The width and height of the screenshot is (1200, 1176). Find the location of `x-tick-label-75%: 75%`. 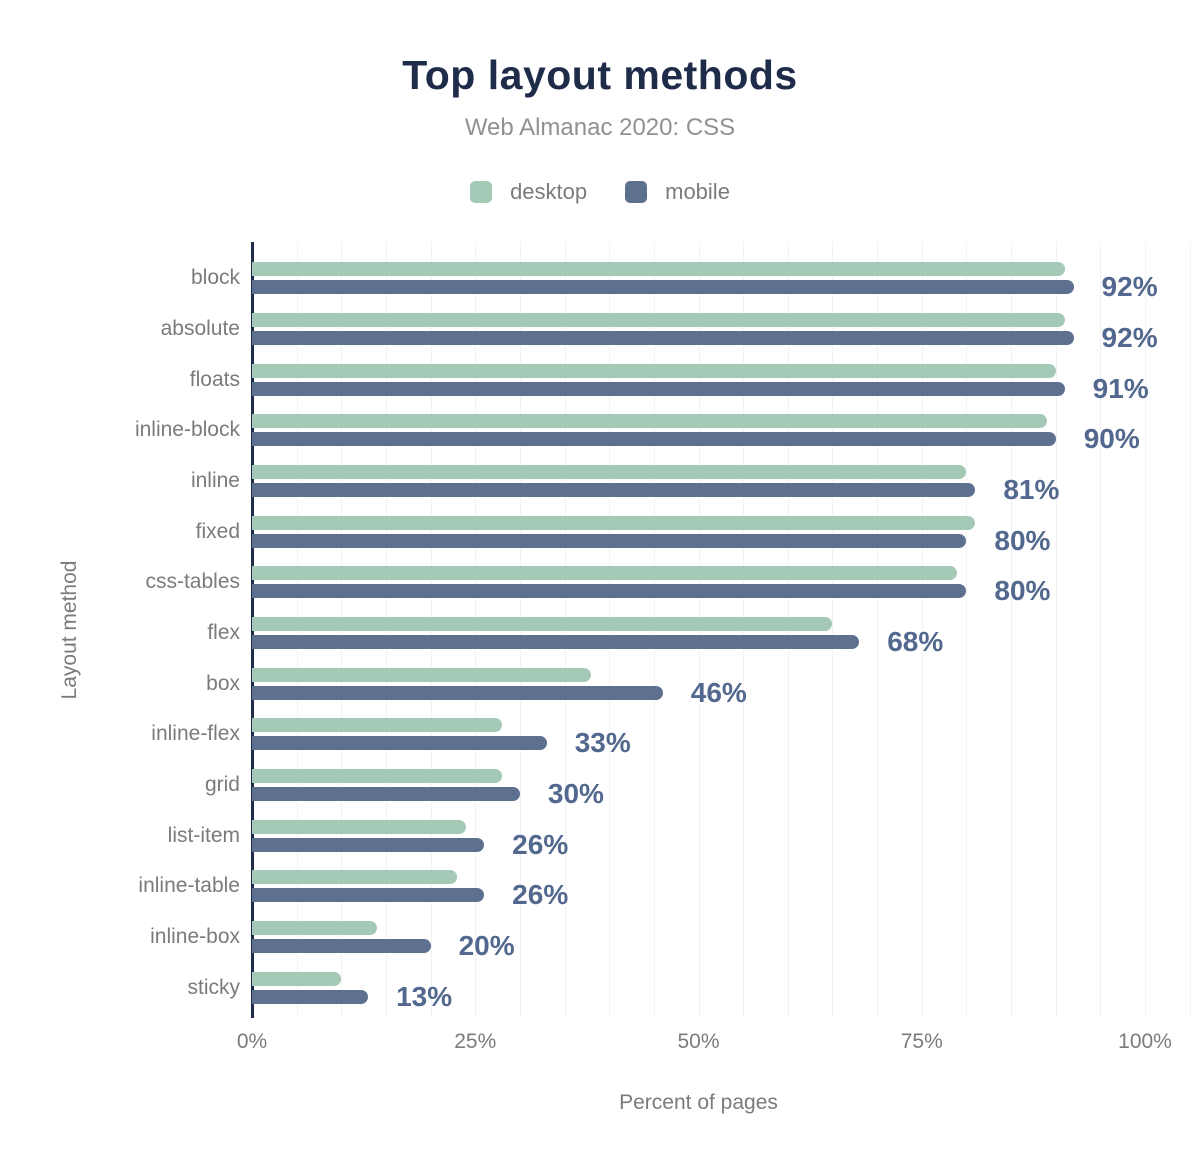

x-tick-label-75%: 75% is located at coordinates (921, 1041).